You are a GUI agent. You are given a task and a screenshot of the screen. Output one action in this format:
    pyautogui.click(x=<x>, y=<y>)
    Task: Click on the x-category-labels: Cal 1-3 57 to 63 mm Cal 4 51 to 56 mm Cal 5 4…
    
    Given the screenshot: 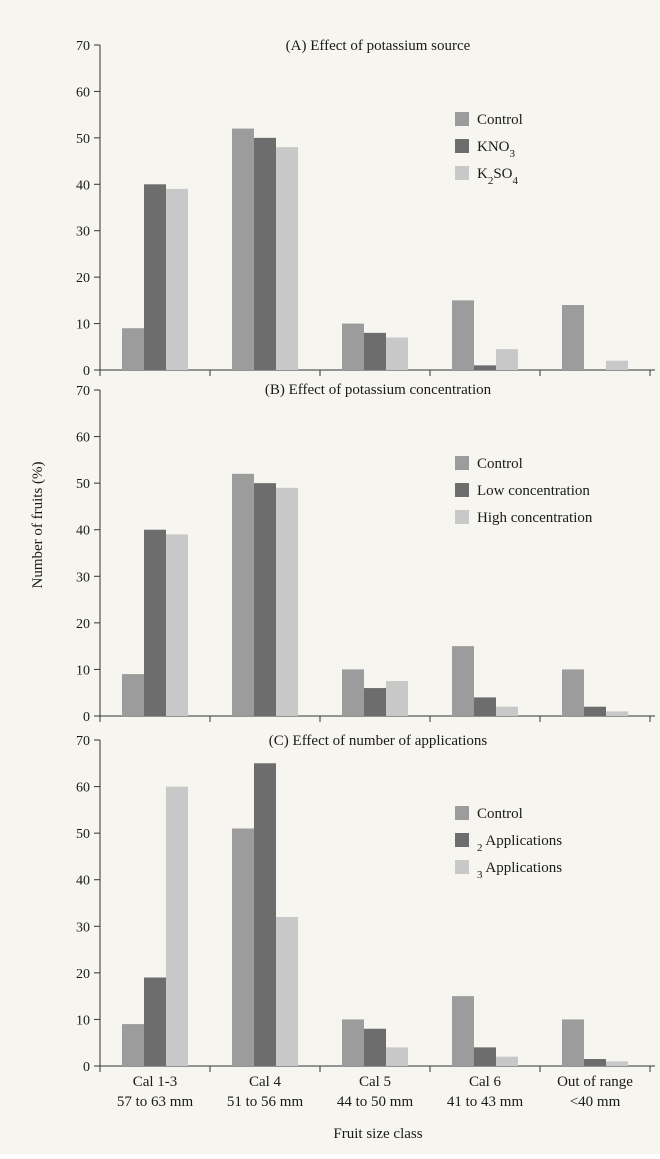 What is the action you would take?
    pyautogui.click(x=375, y=1092)
    